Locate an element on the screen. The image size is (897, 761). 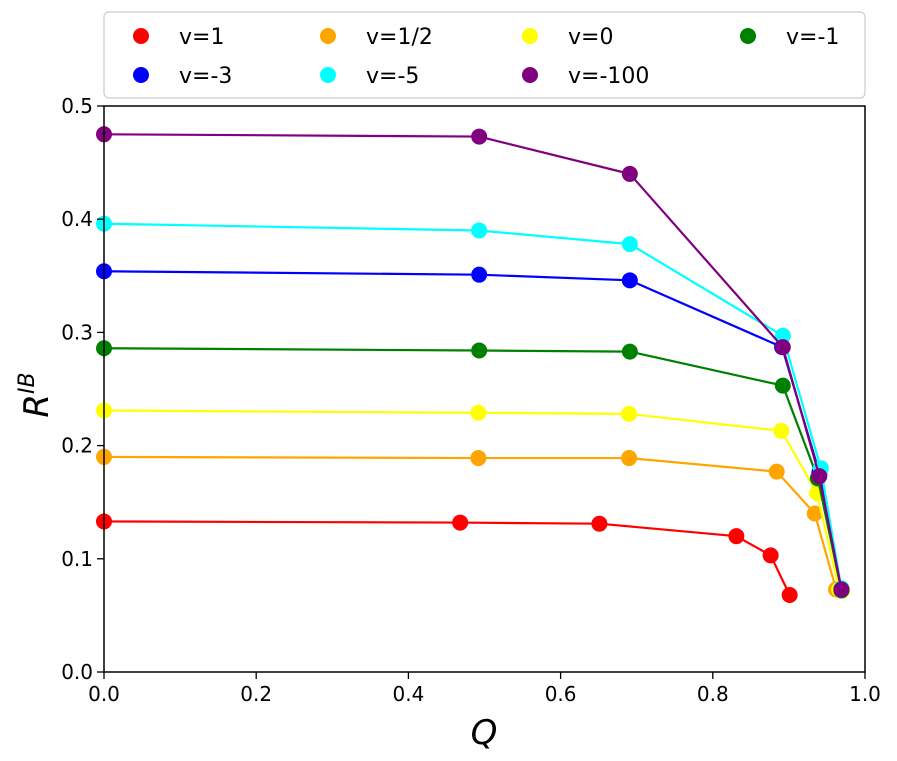
y-tick-label: 0.5 is located at coordinates (77, 106).